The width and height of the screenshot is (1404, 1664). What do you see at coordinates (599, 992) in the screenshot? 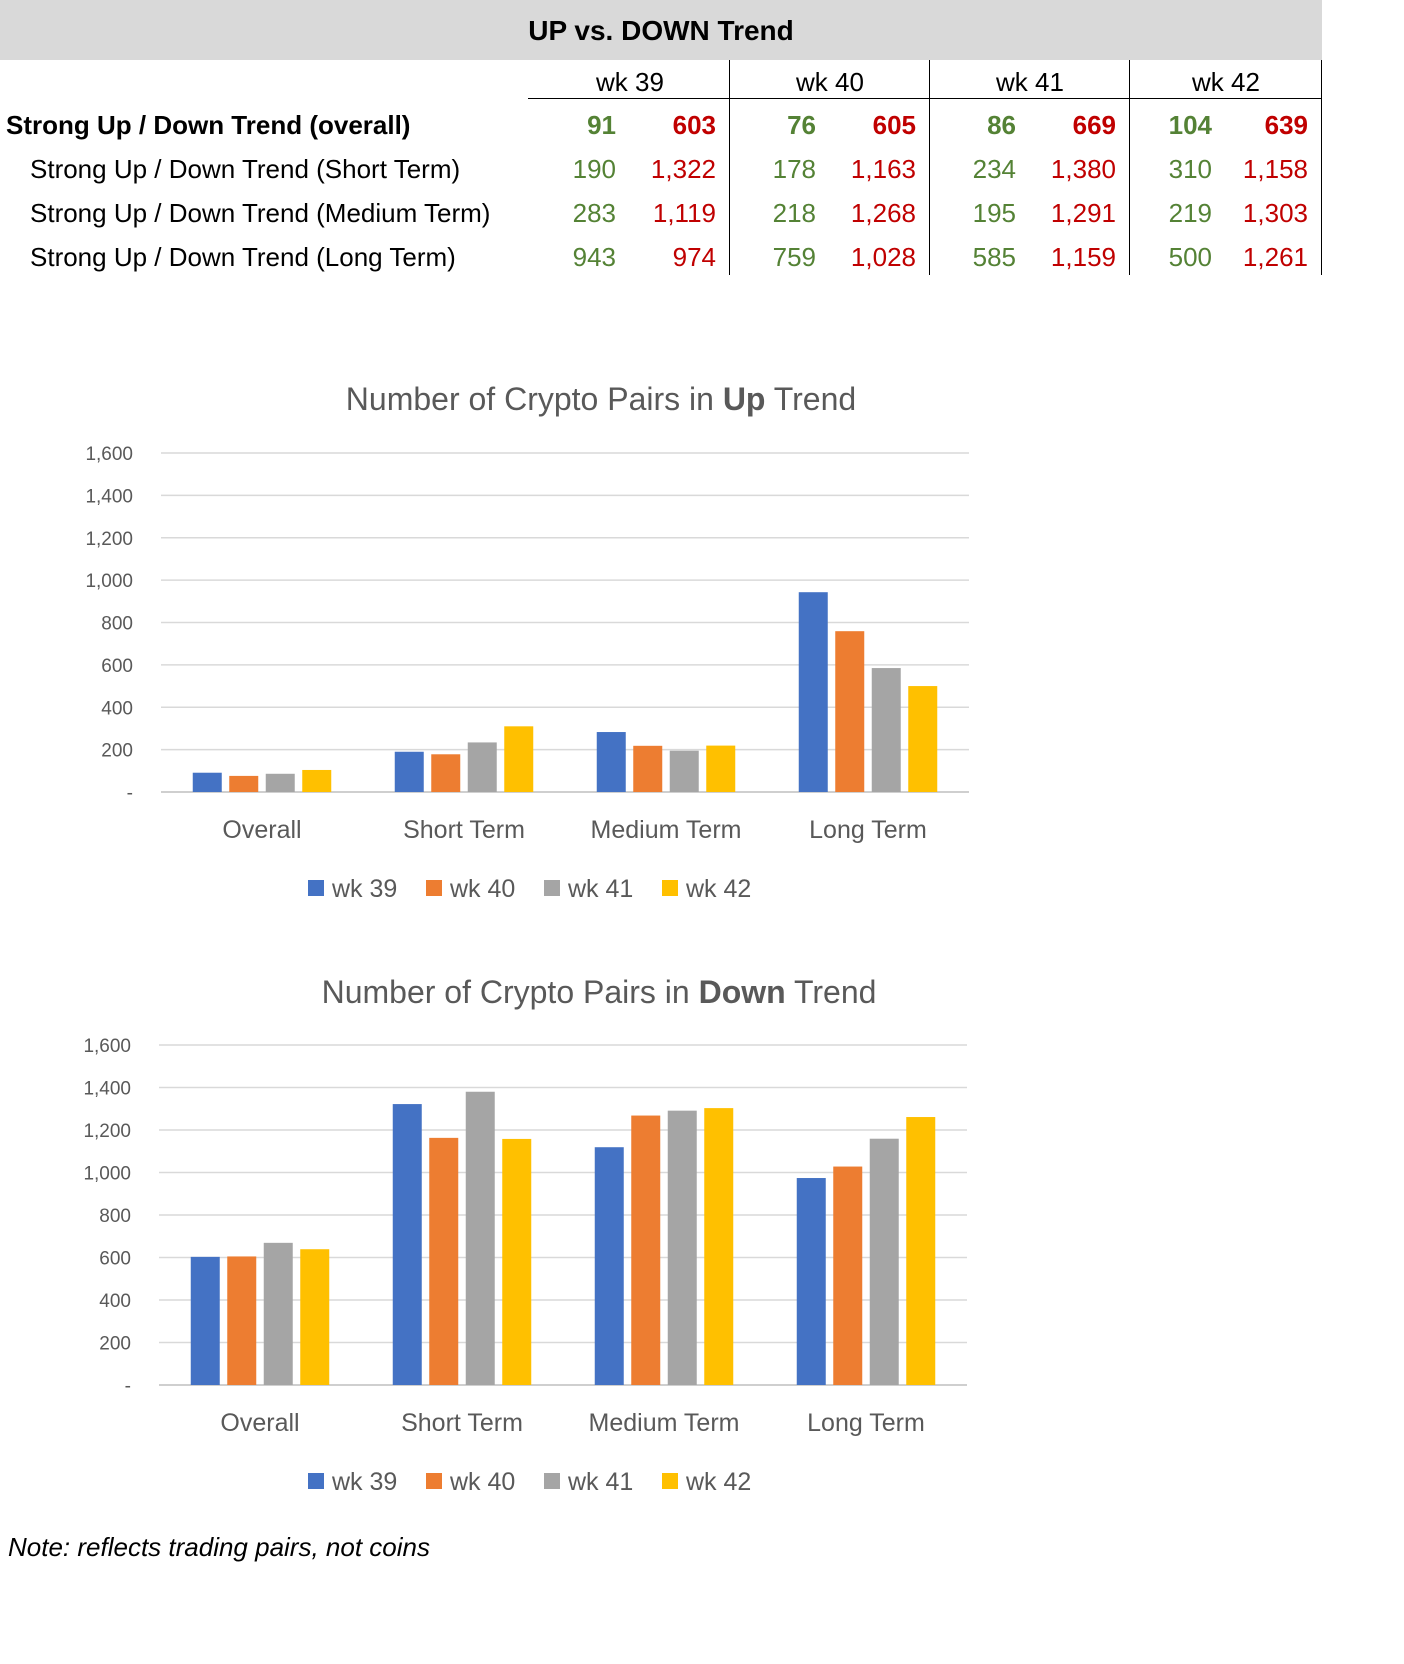
I see `chart-title: Number of Crypto Pairs in Down Trend` at bounding box center [599, 992].